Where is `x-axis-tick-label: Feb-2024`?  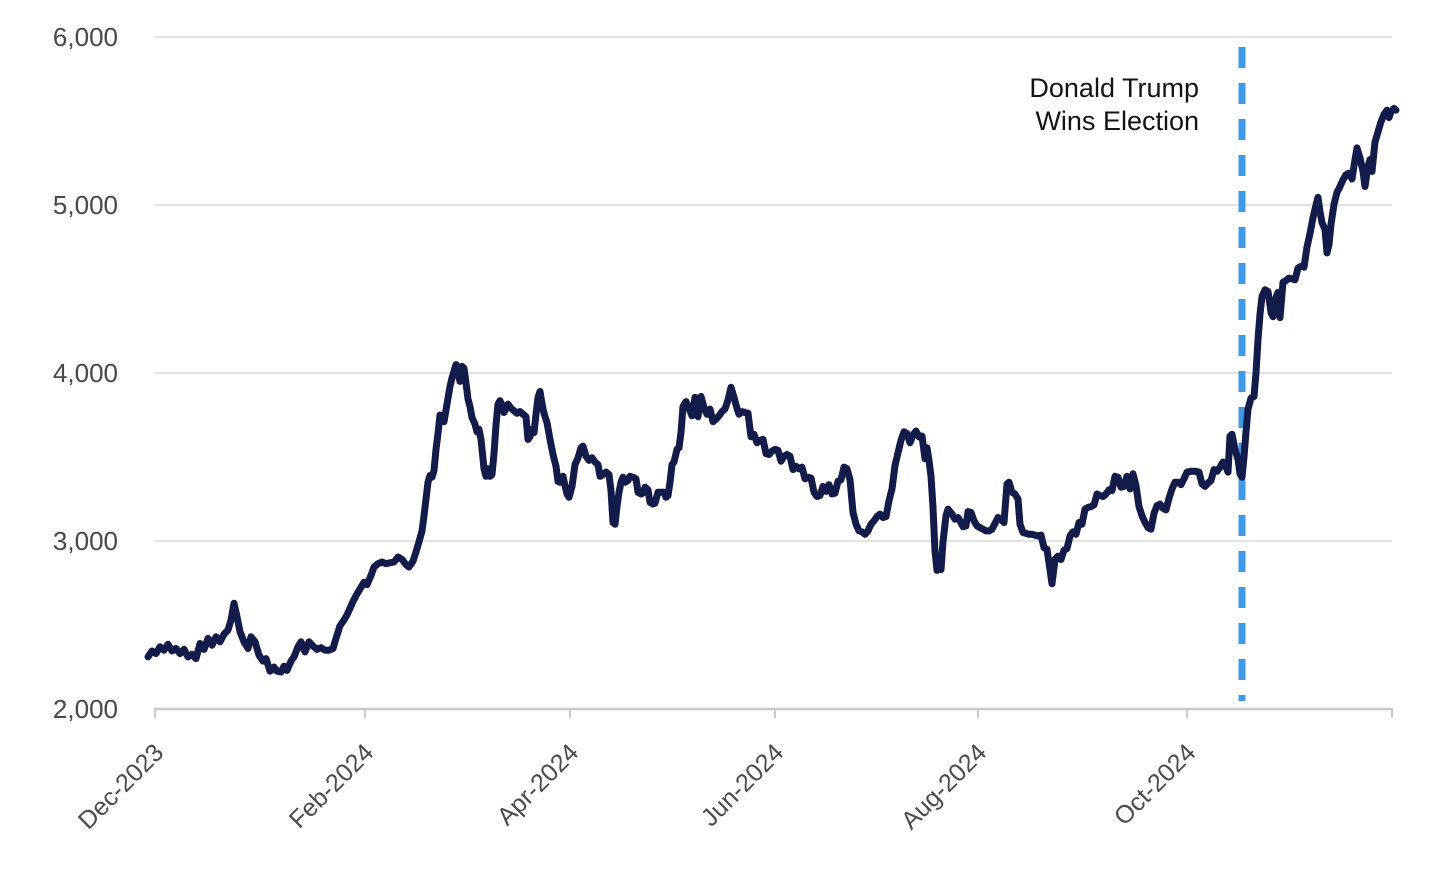 x-axis-tick-label: Feb-2024 is located at coordinates (332, 786).